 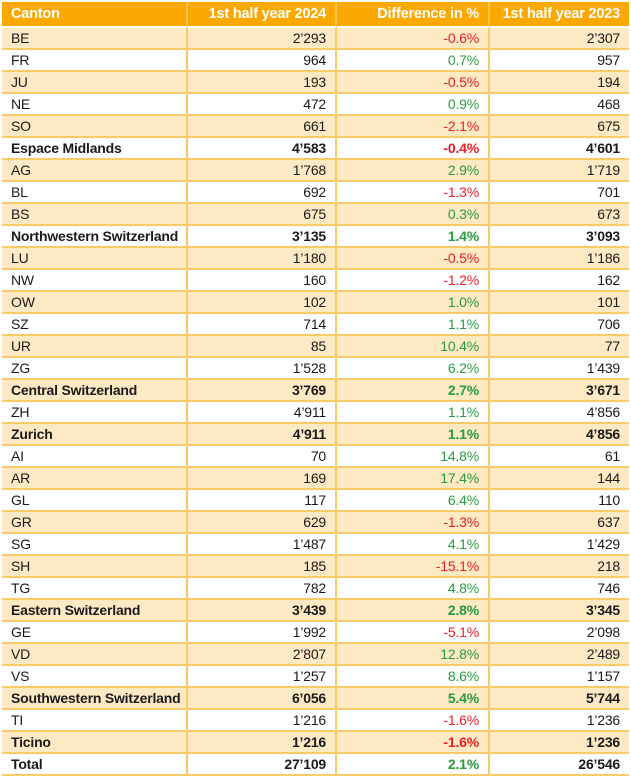 I want to click on summary-row: Espace Midlands 4’583 -0.4% 4’601, so click(x=315, y=149).